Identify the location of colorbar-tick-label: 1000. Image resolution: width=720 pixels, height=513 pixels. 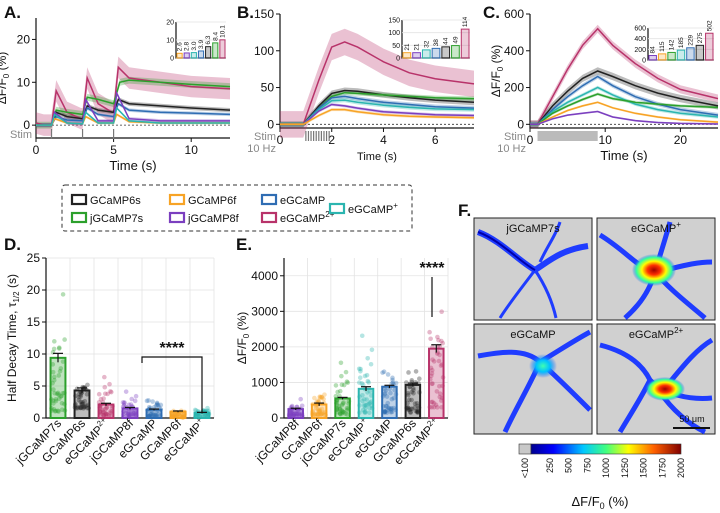
(606, 468).